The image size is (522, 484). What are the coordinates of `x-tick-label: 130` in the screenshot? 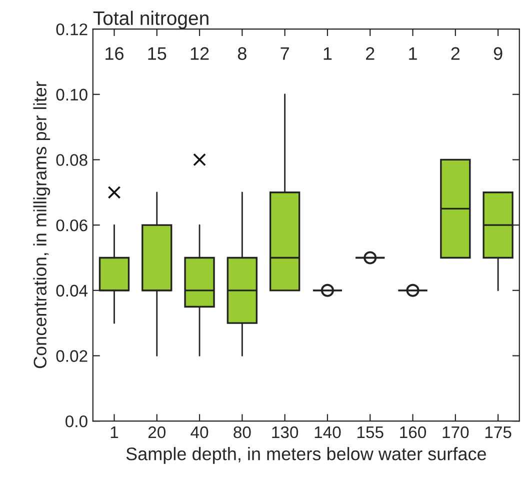 It's located at (285, 432).